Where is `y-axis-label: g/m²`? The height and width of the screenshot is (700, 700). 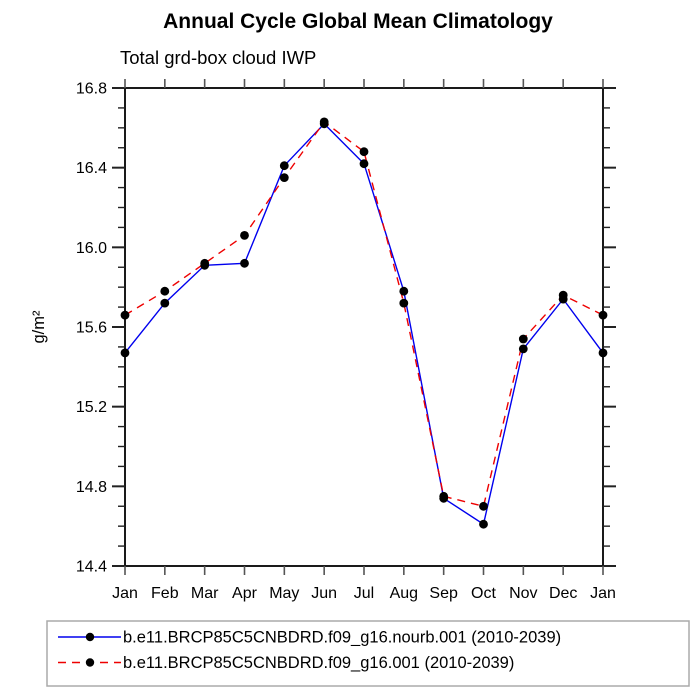
y-axis-label: g/m² is located at coordinates (39, 327).